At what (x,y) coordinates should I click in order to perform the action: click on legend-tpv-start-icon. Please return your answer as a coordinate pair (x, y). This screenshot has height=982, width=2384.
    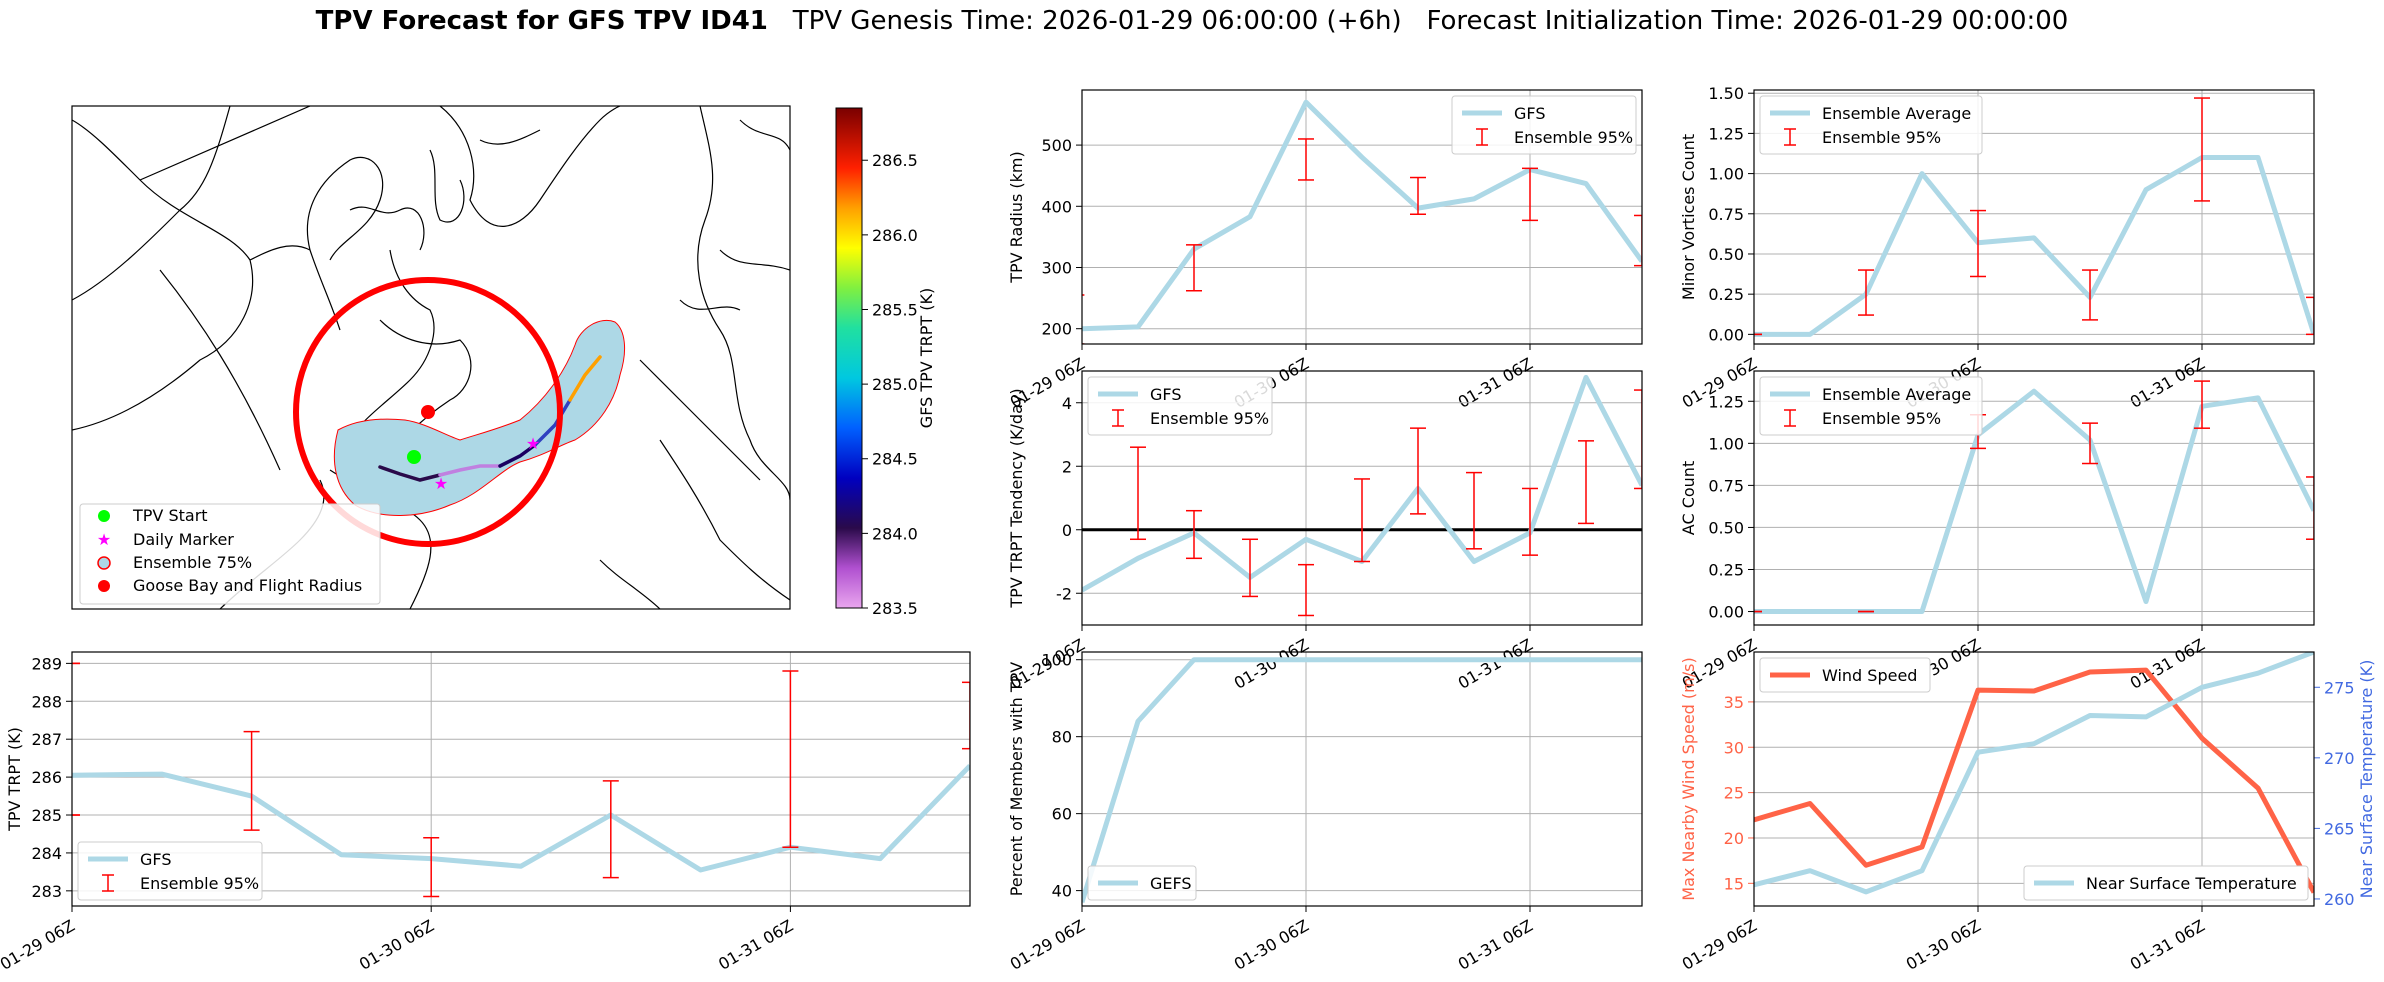
    Looking at the image, I should click on (104, 516).